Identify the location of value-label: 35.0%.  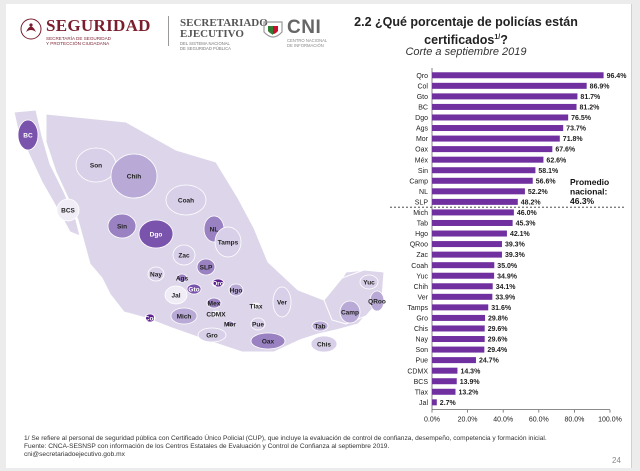
(507, 266).